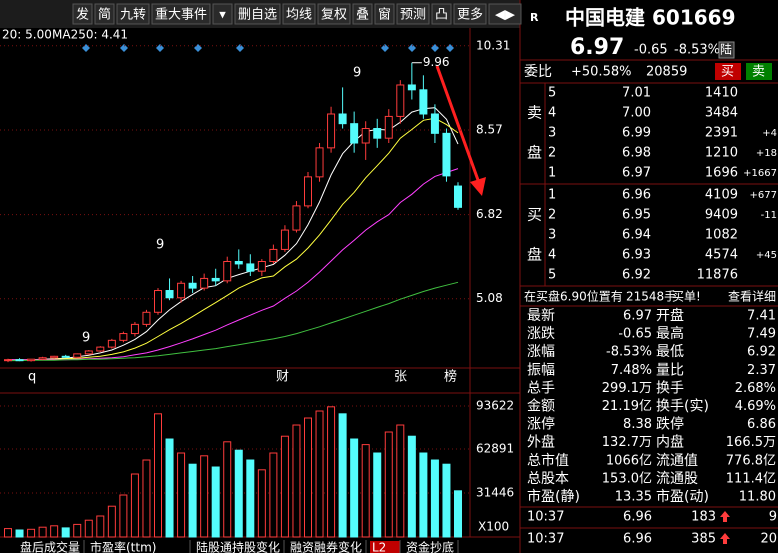  Describe the element at coordinates (238, 546) in the screenshot. I see `tab: 陆股通持股变化` at that location.